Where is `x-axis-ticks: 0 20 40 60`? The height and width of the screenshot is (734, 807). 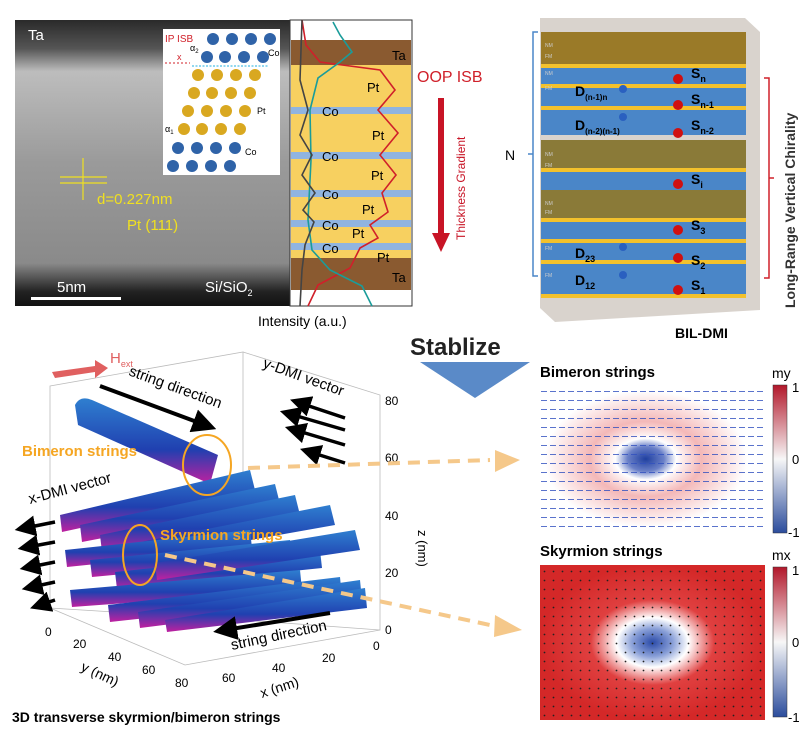
x-axis-ticks: 0 20 40 60 is located at coordinates (301, 662).